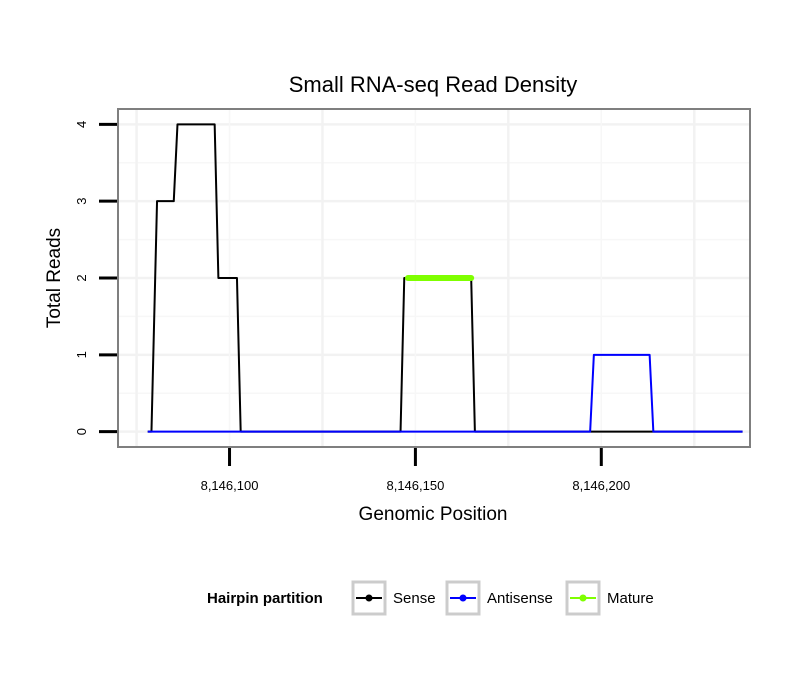 The image size is (810, 690). Describe the element at coordinates (415, 470) in the screenshot. I see `x-axis: 8,146,100 8,146,150 8,146,200` at that location.